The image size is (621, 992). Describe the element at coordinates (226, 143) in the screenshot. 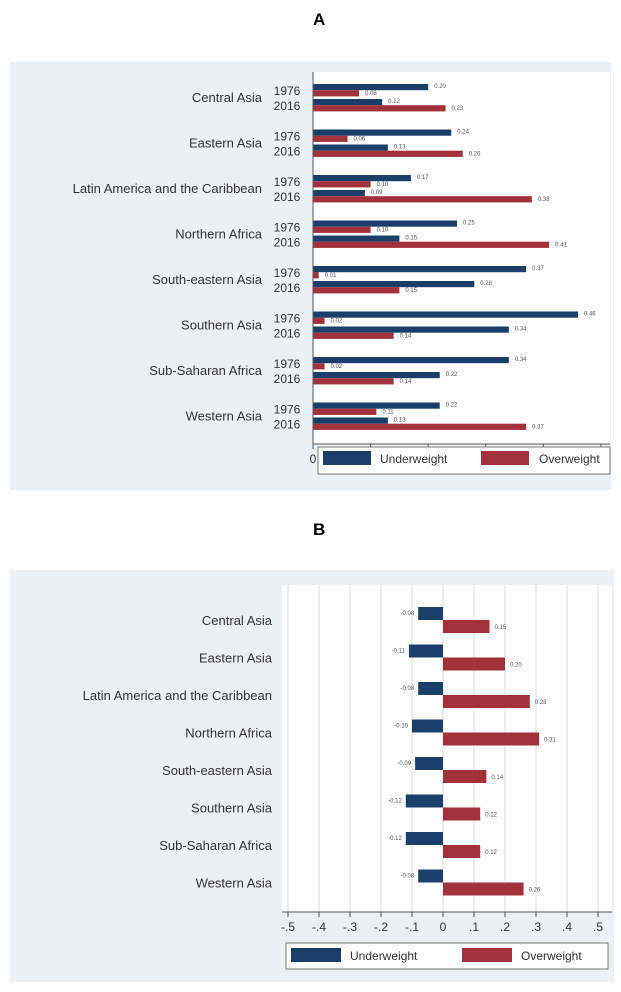

I see `category-label: Eastern Asia` at that location.